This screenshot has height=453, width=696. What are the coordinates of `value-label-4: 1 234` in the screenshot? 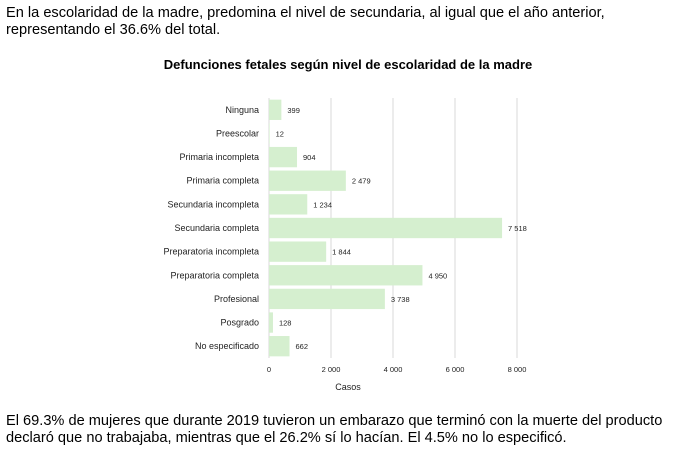 It's located at (322, 204).